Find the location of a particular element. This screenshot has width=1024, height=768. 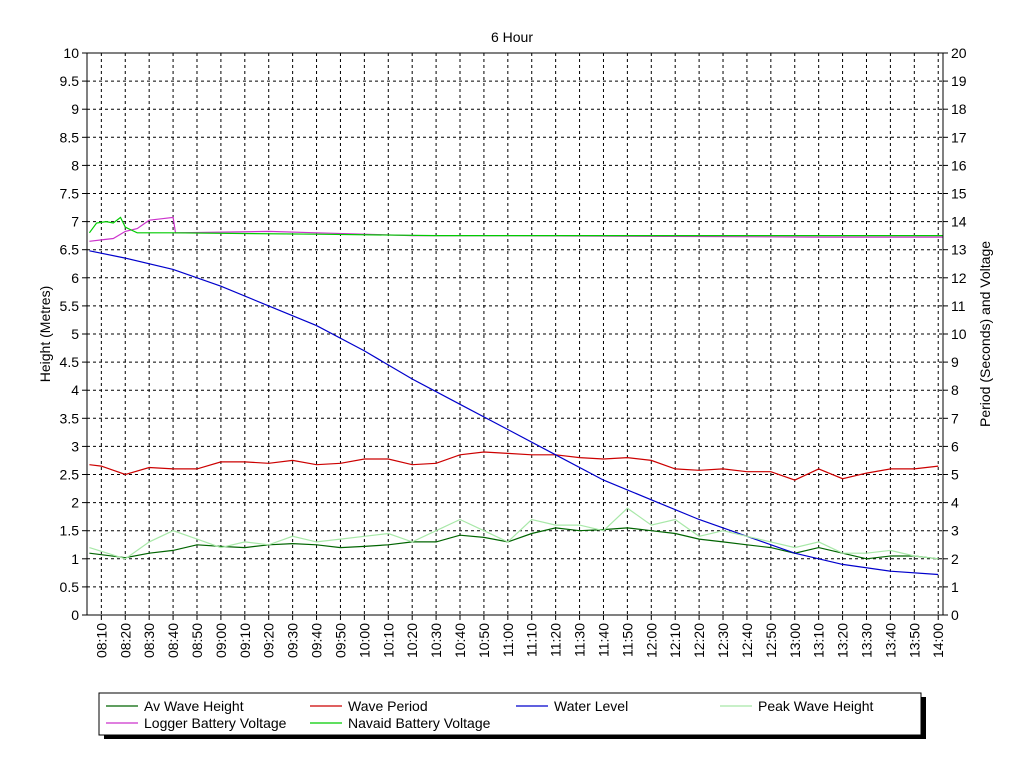

y-right-tick-label: 2 is located at coordinates (955, 559).